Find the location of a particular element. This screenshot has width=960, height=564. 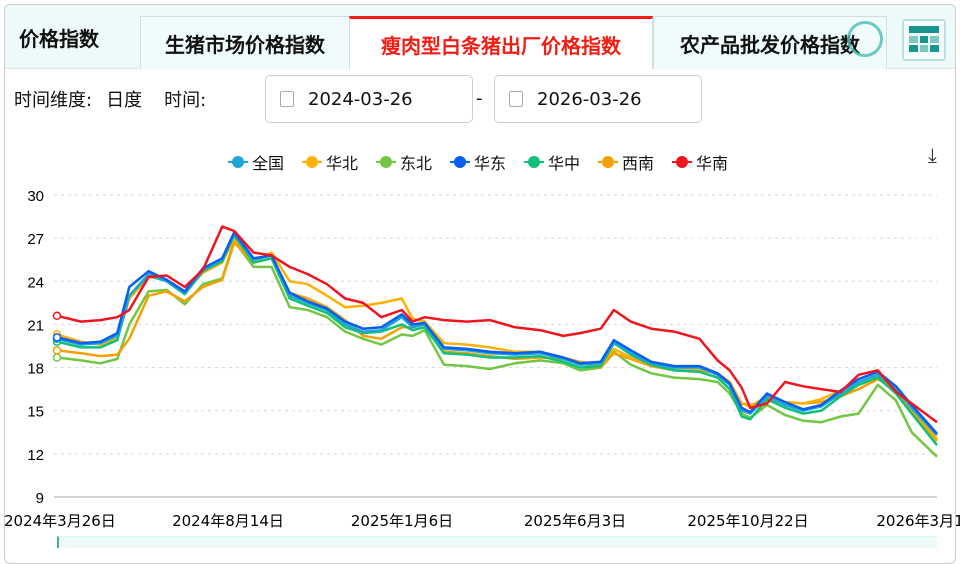

x-tick-label: 2026年3月1 is located at coordinates (918, 521).